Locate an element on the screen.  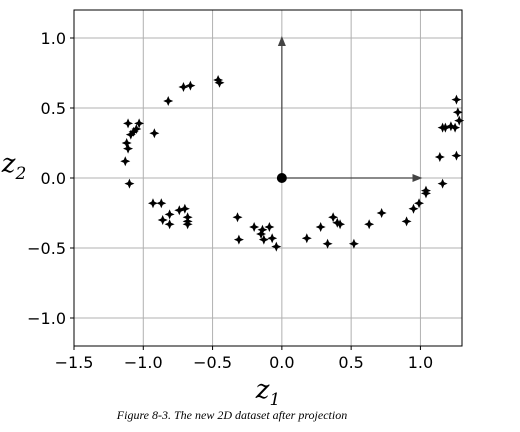
x-axis-label: z1 is located at coordinates (268, 392).